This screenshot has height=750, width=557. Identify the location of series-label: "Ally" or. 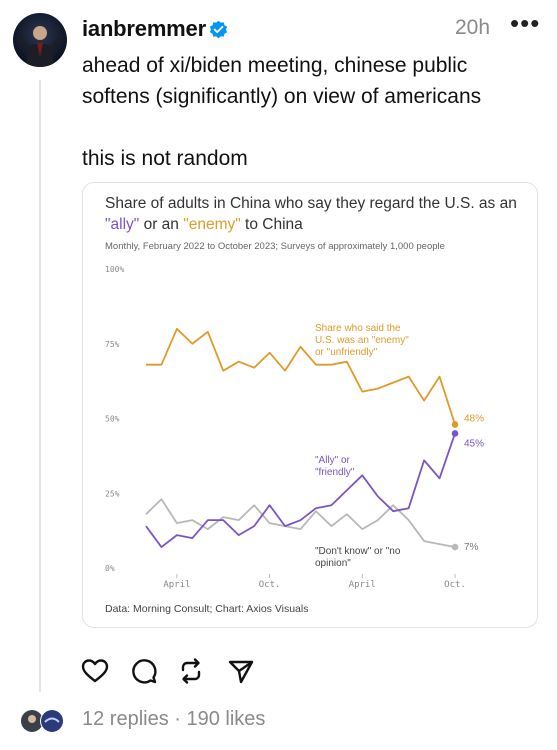
(333, 460).